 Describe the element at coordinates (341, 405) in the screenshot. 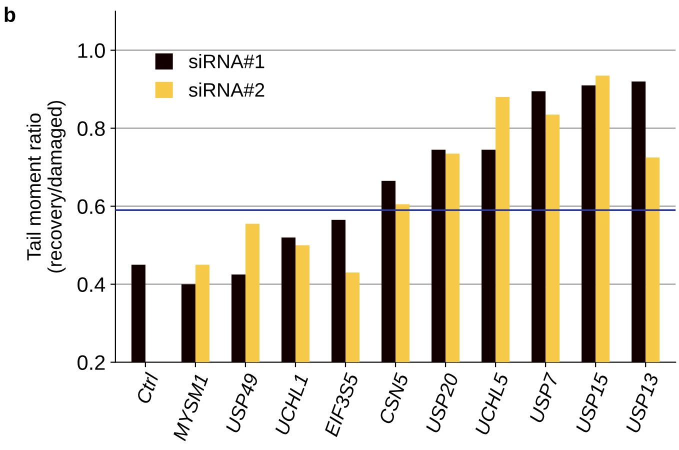

I see `x-tick-label: EIF3S5` at that location.